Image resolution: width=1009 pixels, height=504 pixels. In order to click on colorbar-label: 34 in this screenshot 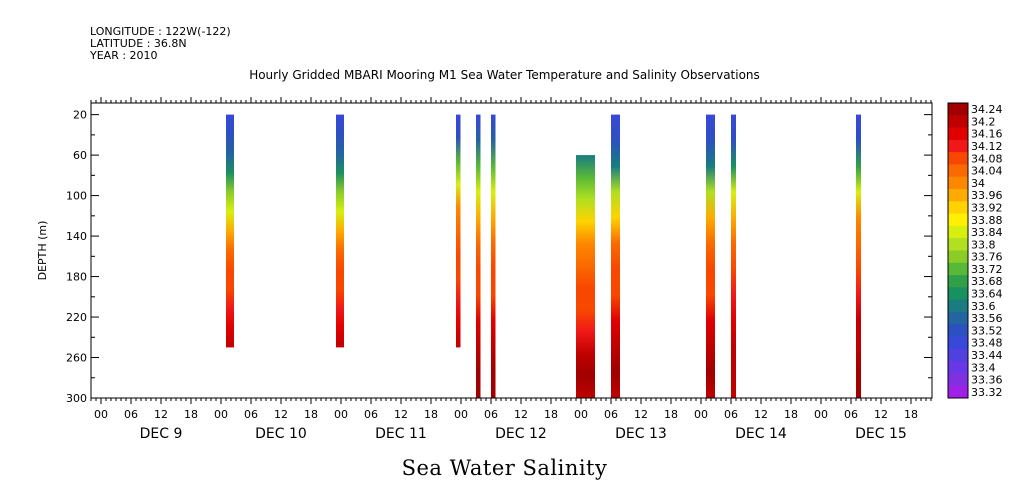, I will do `click(978, 183)`.